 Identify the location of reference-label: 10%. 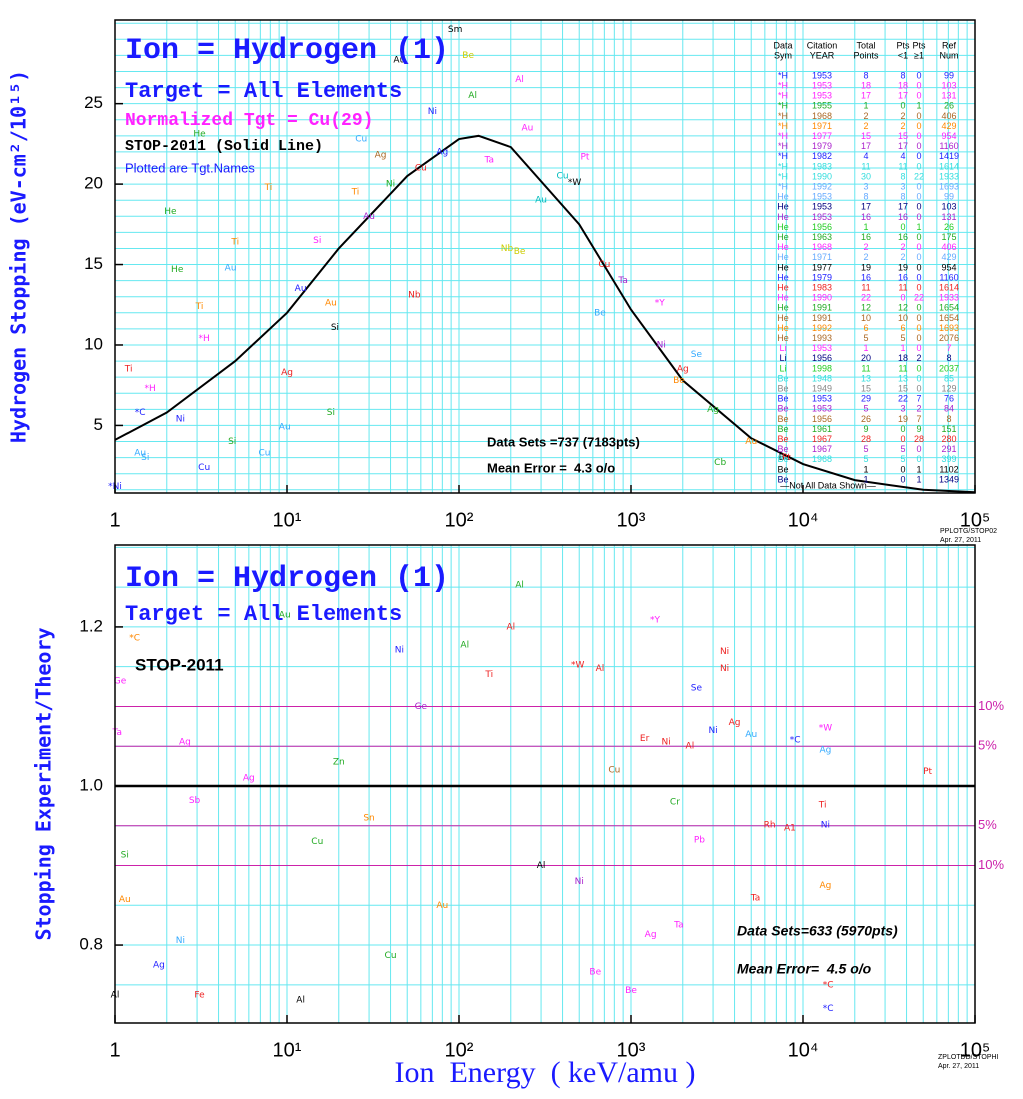
(991, 705).